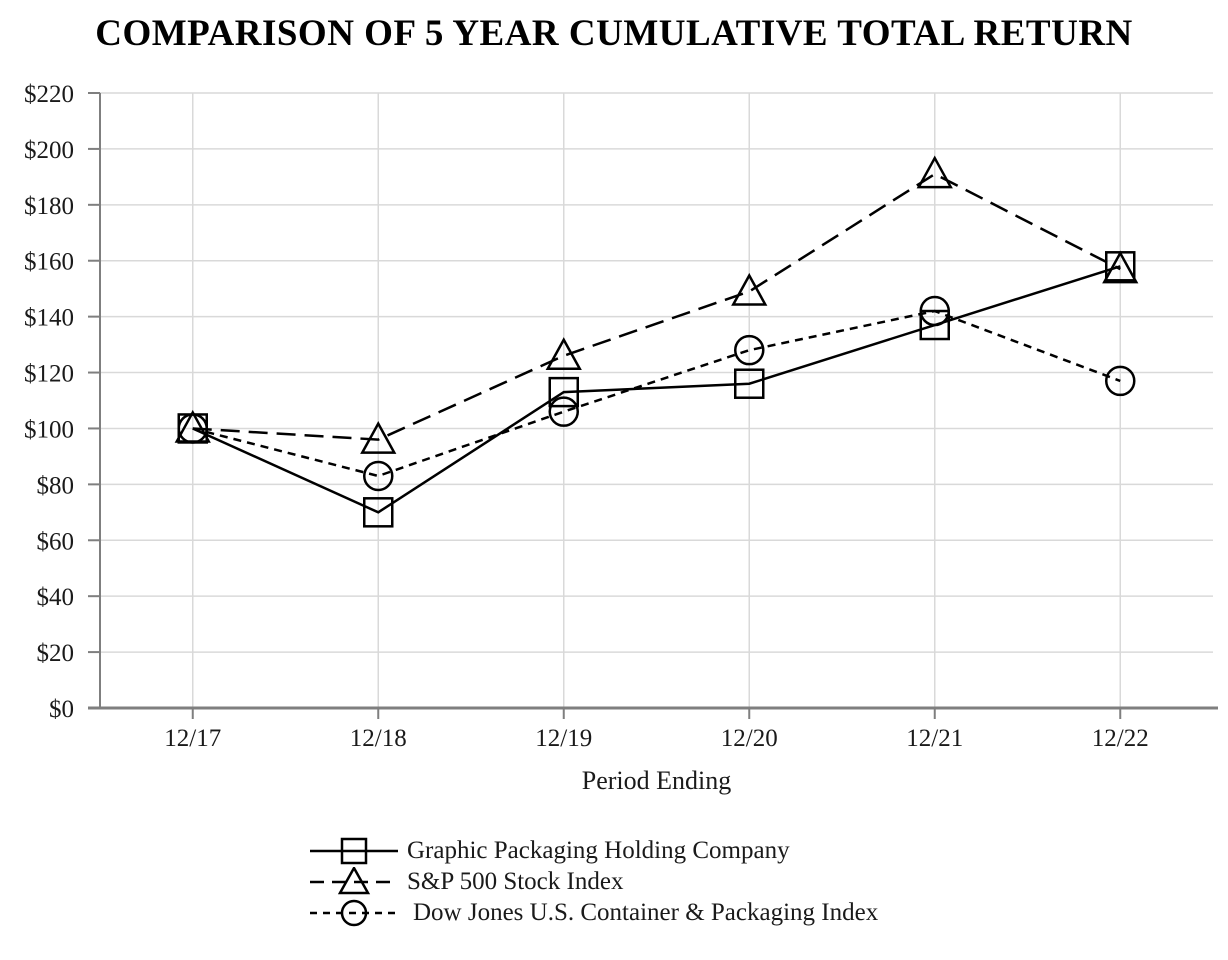  I want to click on y-axis-tick-label: $200, so click(49, 150).